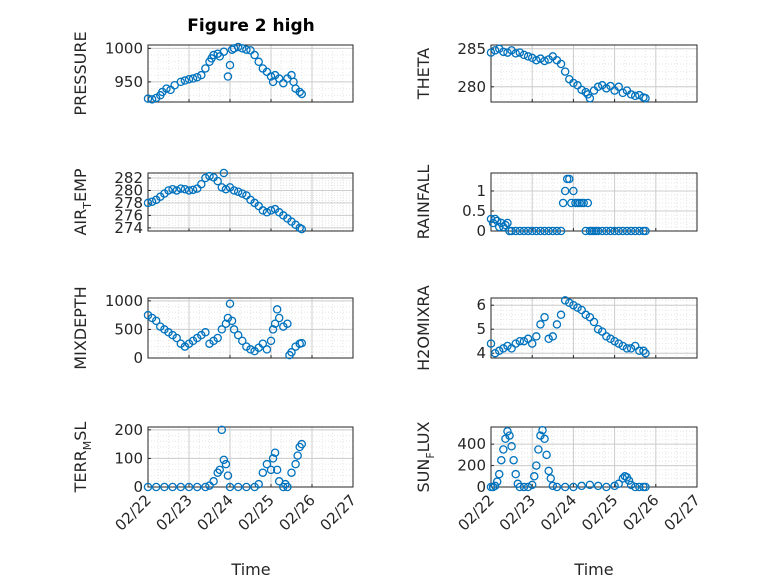 Image resolution: width=778 pixels, height=583 pixels. Describe the element at coordinates (558, 512) in the screenshot. I see `x-tick-label: 02/24` at that location.